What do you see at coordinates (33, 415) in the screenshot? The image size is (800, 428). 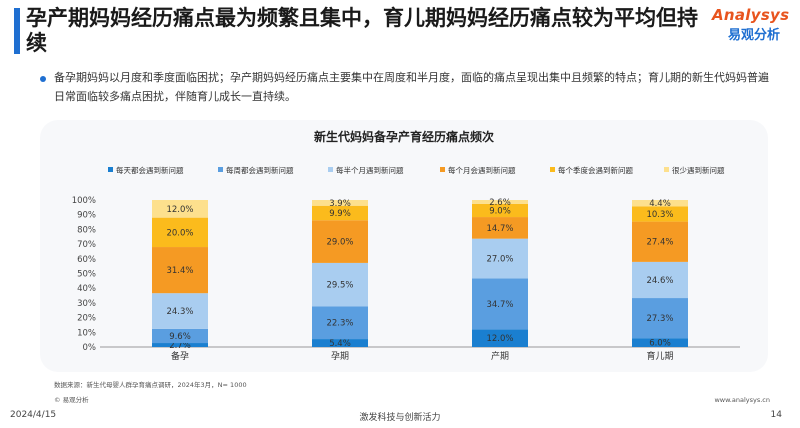 I see `footer-date: 2024/4/15` at bounding box center [33, 415].